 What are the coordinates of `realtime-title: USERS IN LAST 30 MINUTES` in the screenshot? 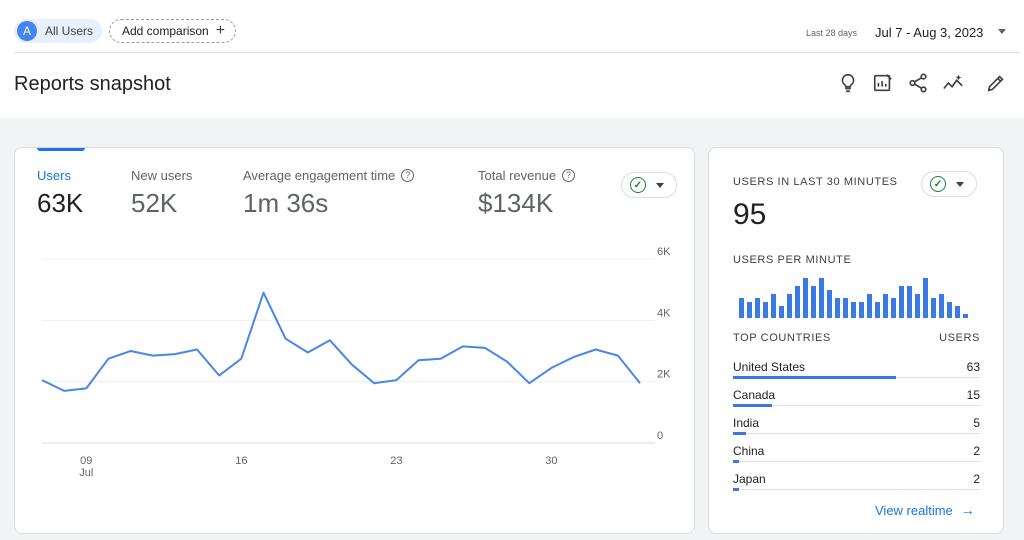 It's located at (815, 182).